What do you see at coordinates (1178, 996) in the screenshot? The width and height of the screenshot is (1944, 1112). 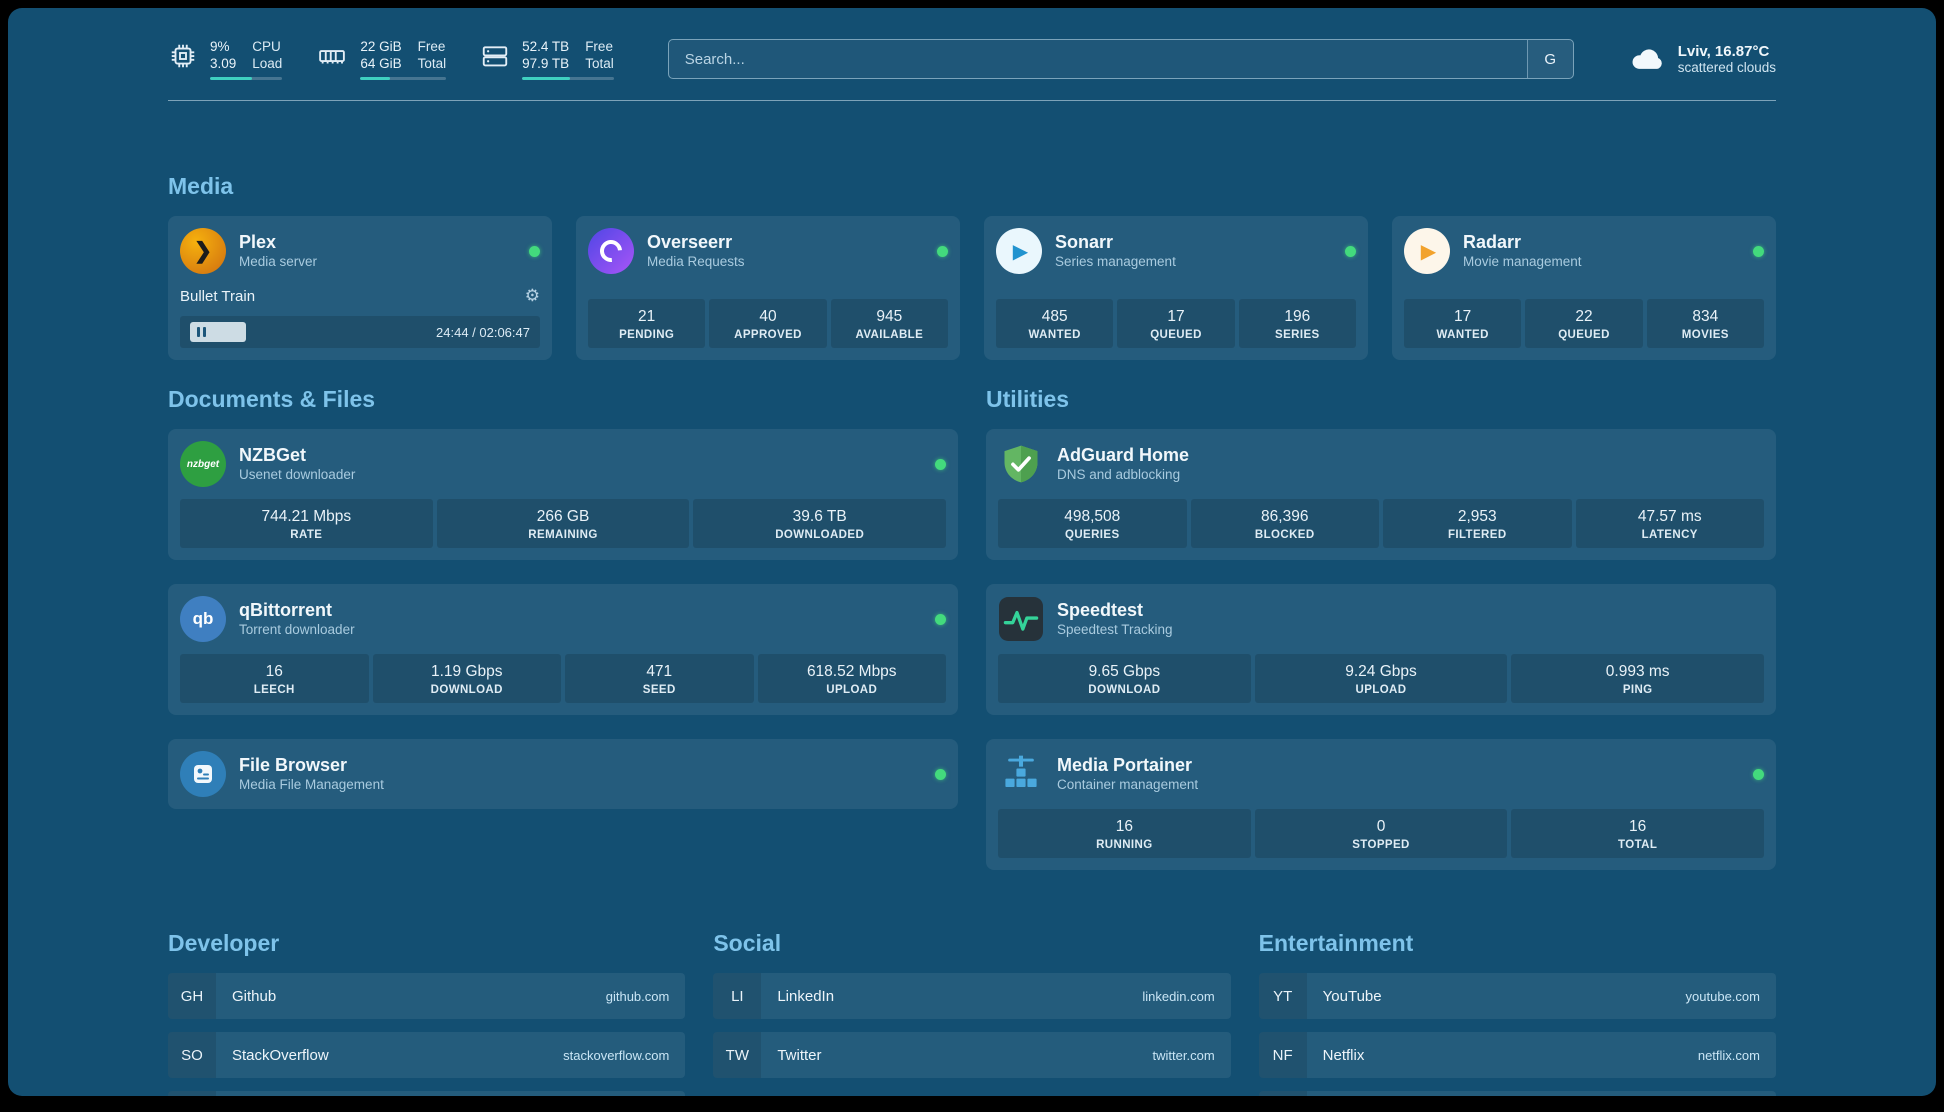 I see `bookmark-url: linkedin.com` at bounding box center [1178, 996].